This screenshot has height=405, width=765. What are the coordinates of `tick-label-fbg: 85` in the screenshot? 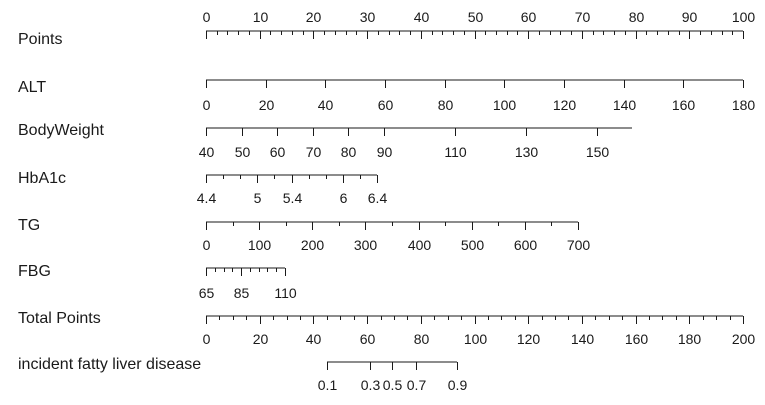 It's located at (242, 293).